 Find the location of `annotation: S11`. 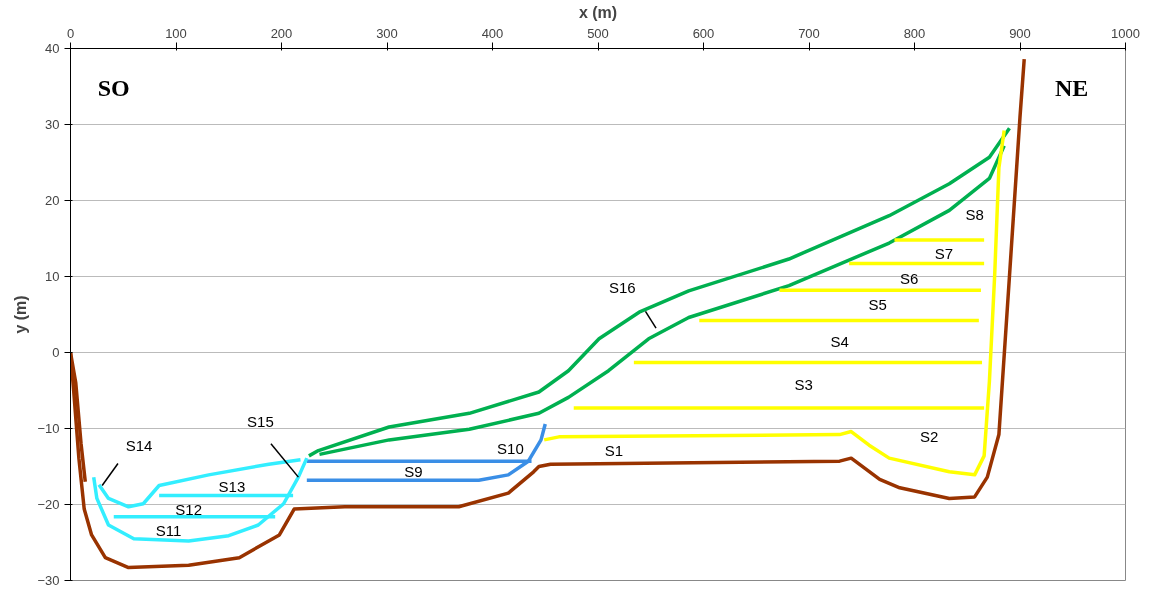

annotation: S11 is located at coordinates (168, 530).